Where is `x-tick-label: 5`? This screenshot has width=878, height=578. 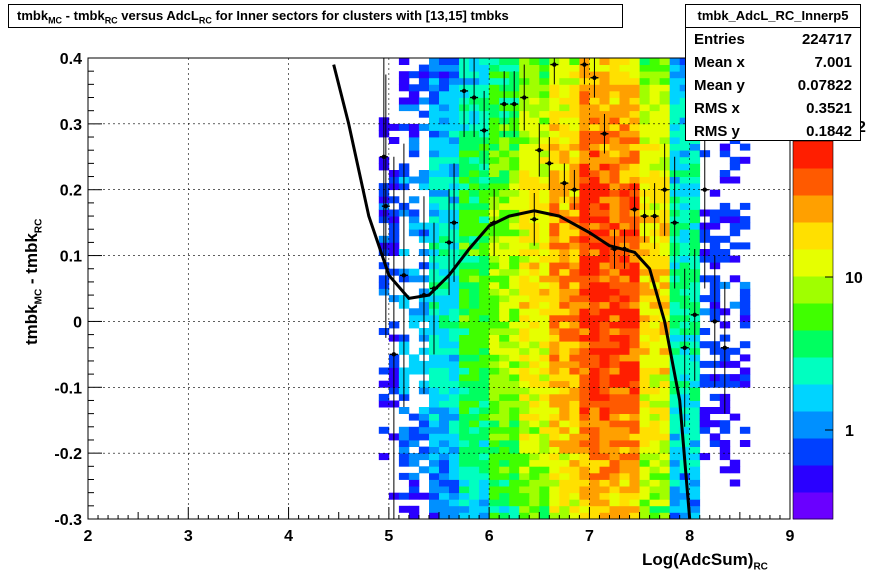
x-tick-label: 5 is located at coordinates (388, 536).